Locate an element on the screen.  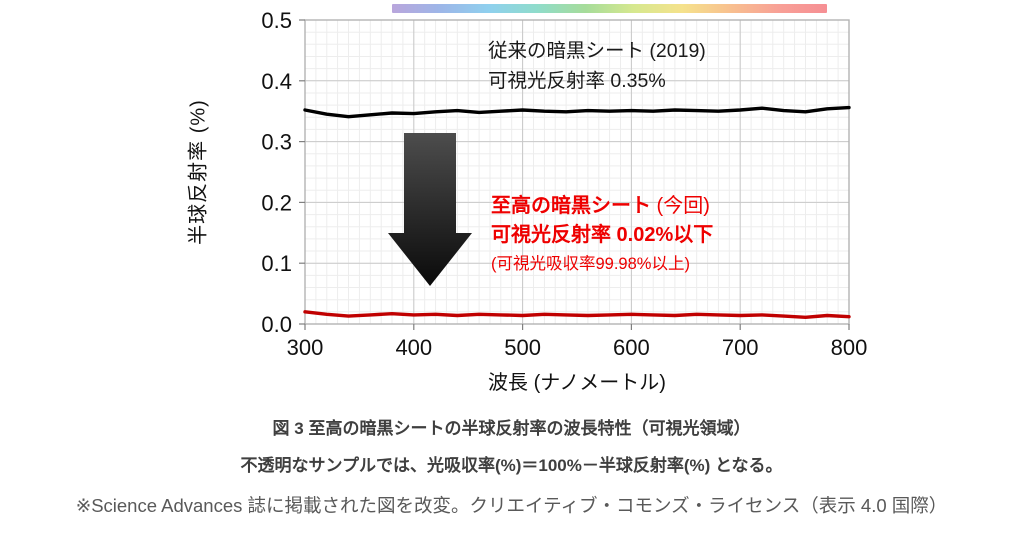
annotation-conventional-value: 可視光反射率 0.35% is located at coordinates (577, 81).